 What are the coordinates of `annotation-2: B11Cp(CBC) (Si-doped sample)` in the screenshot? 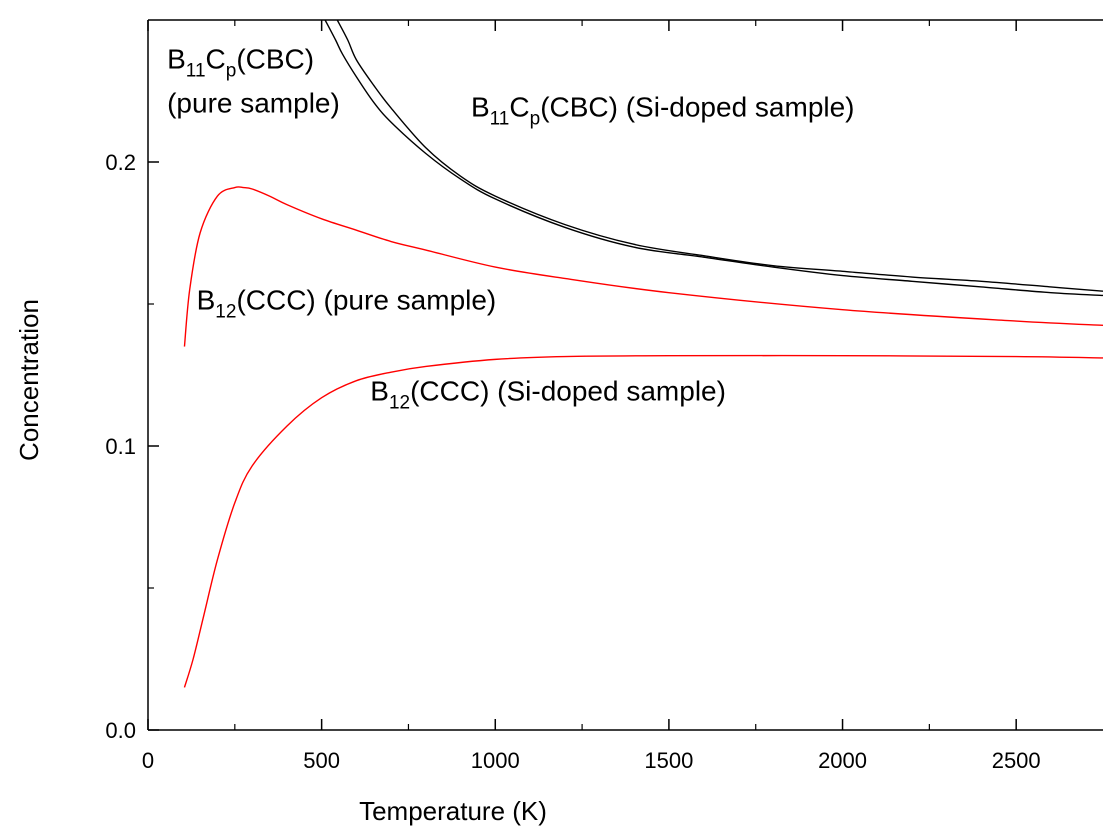 It's located at (663, 111).